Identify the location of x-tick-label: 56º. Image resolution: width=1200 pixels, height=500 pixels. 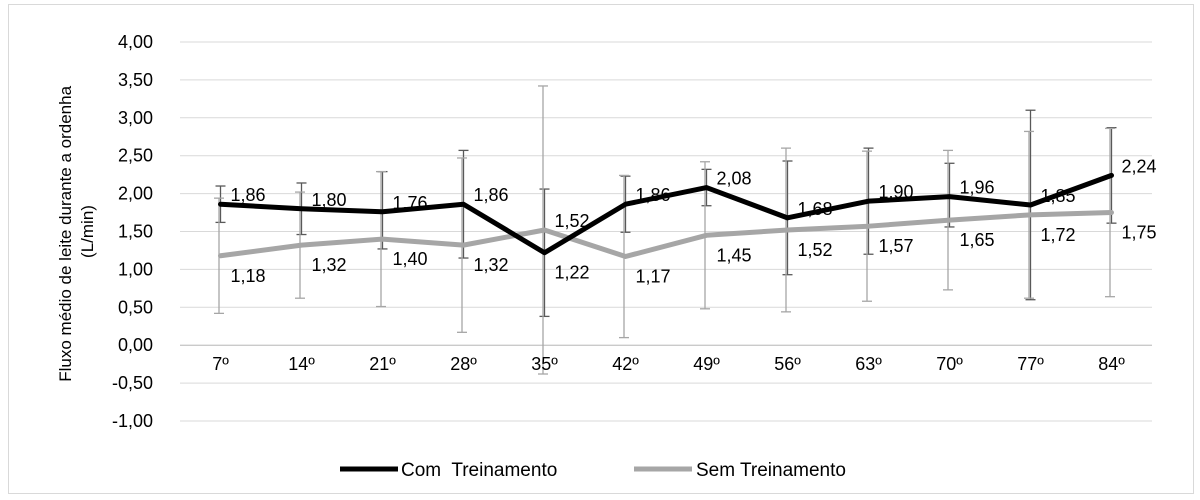
(787, 364).